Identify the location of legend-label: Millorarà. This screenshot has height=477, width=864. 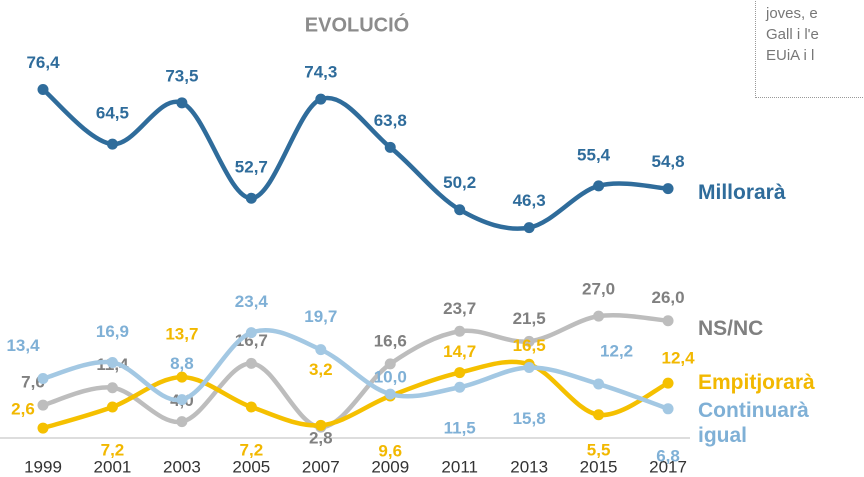
(742, 192).